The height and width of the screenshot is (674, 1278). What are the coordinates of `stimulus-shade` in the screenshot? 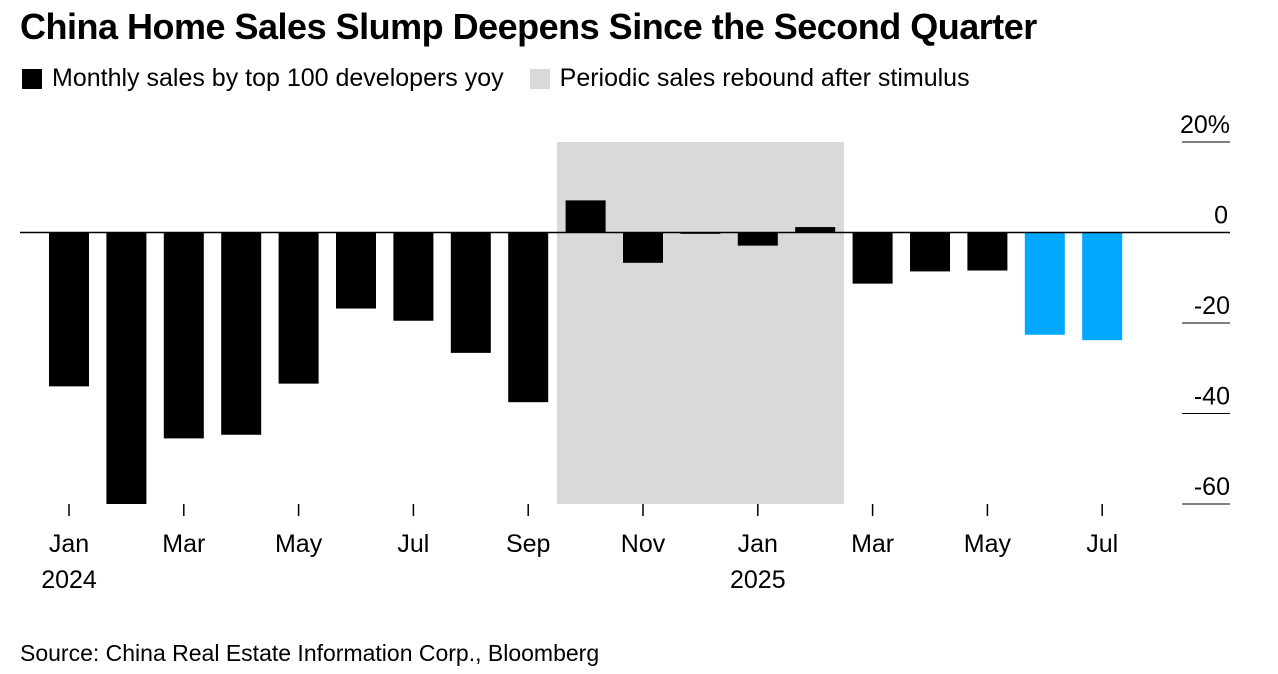 It's located at (700, 323).